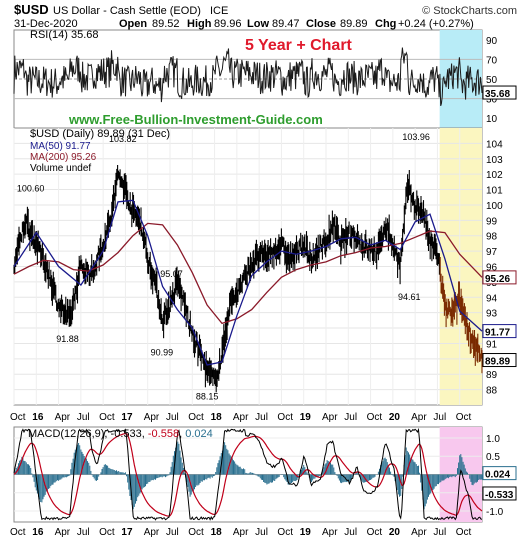  Describe the element at coordinates (492, 252) in the screenshot. I see `price-tick-97: 97` at that location.